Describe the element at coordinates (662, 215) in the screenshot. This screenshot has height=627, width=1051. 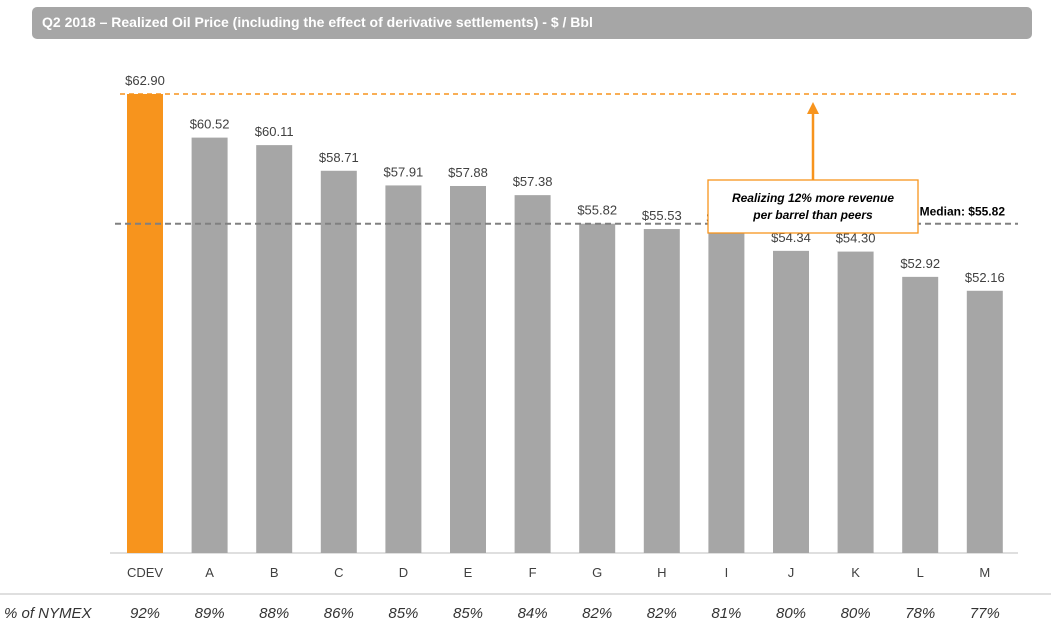
I see `bar-value-label: $55.53` at that location.